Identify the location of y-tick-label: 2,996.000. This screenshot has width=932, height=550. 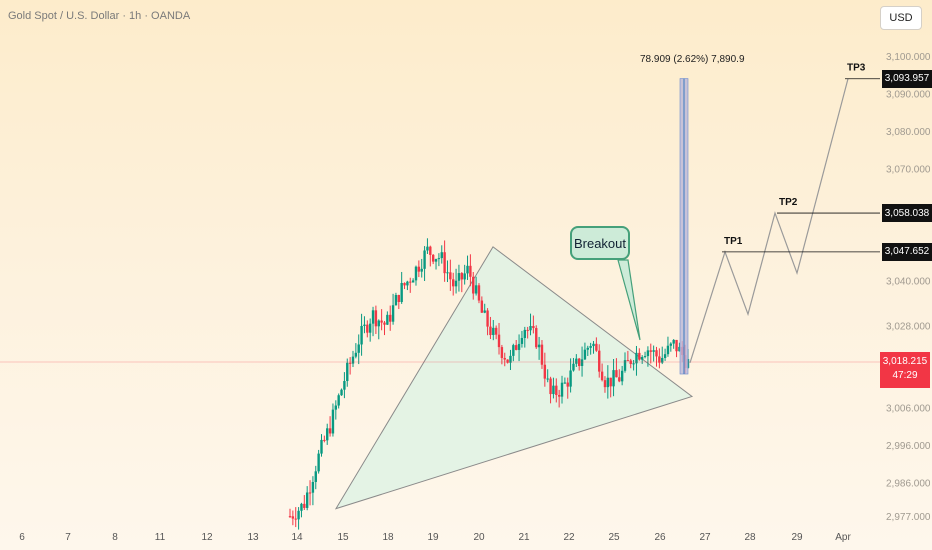
(908, 446).